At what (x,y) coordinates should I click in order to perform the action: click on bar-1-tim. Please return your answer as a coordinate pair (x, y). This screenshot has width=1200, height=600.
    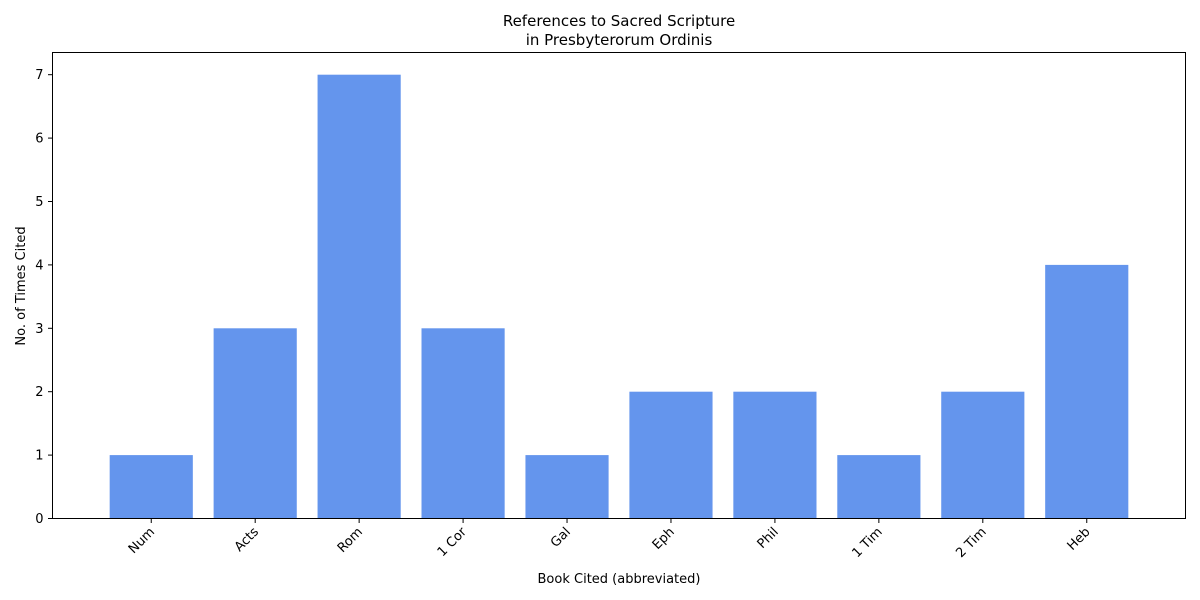
    Looking at the image, I should click on (879, 487).